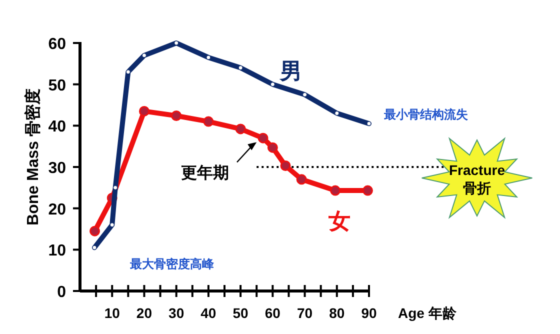 The image size is (560, 334). Describe the element at coordinates (304, 313) in the screenshot. I see `x-tick-label: 70` at that location.